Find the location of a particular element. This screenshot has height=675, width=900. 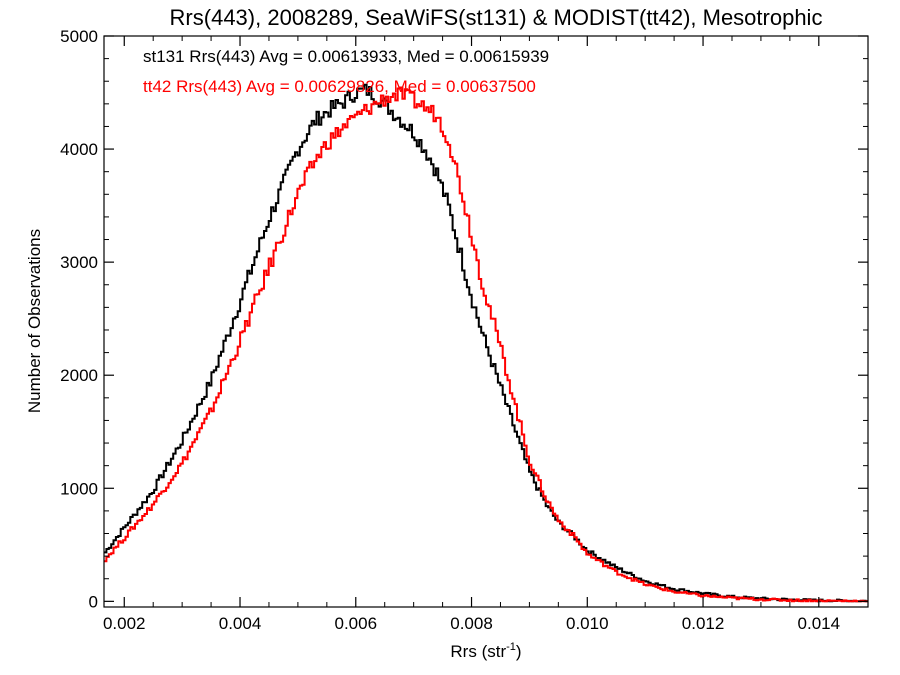

x-axis-label: Rrs (str-1) is located at coordinates (485, 651).